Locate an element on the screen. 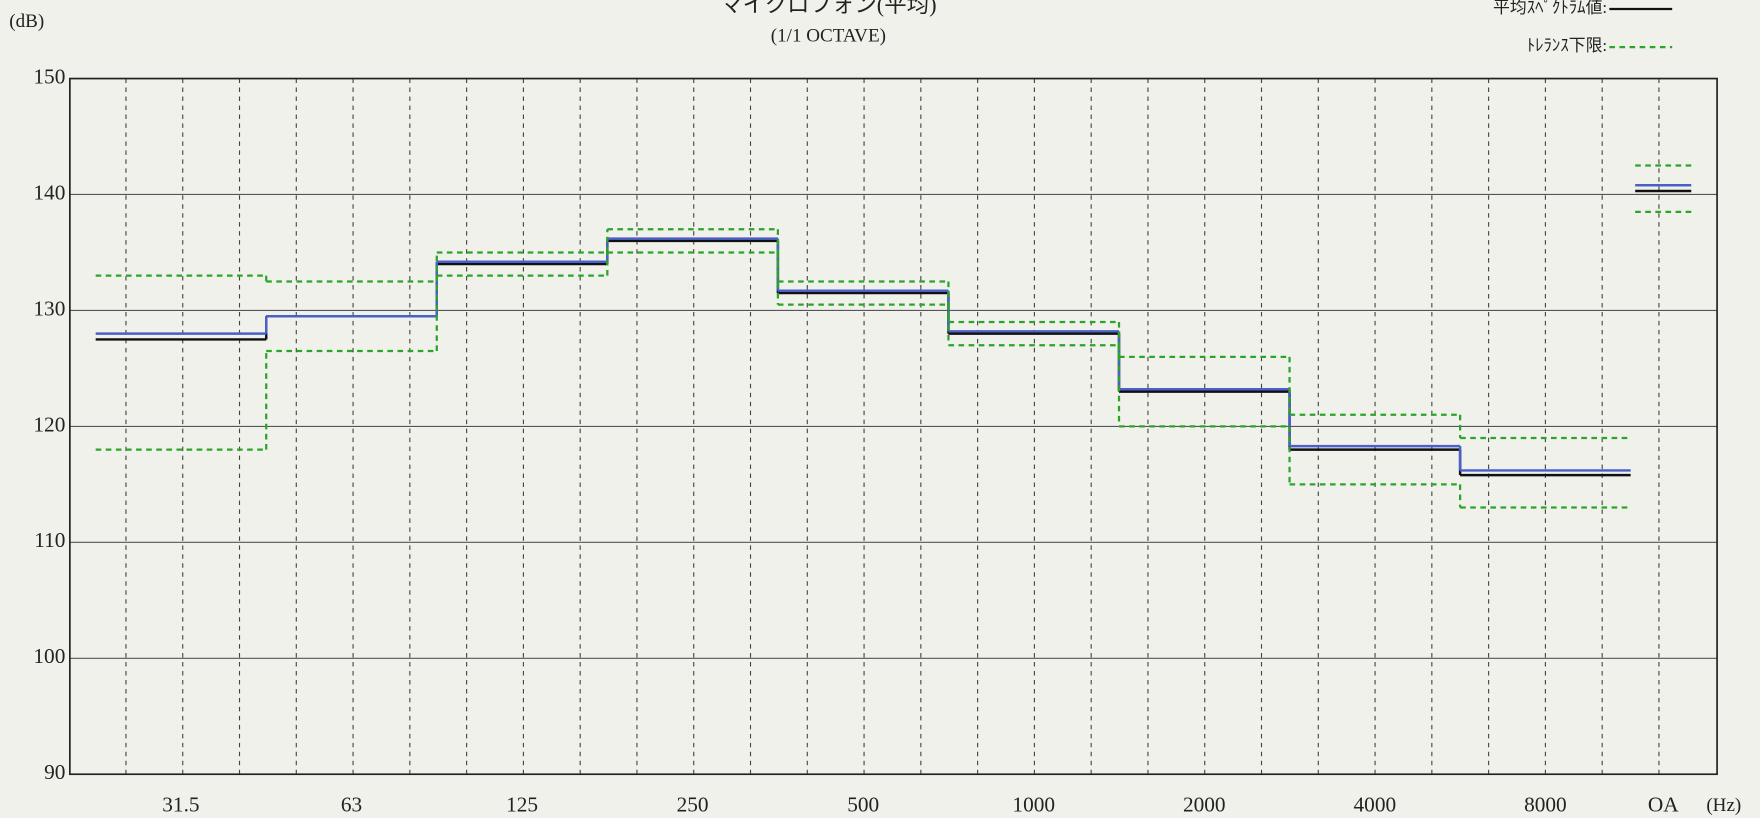 This screenshot has width=1760, height=818. y-tick-label: 110 is located at coordinates (49, 540).